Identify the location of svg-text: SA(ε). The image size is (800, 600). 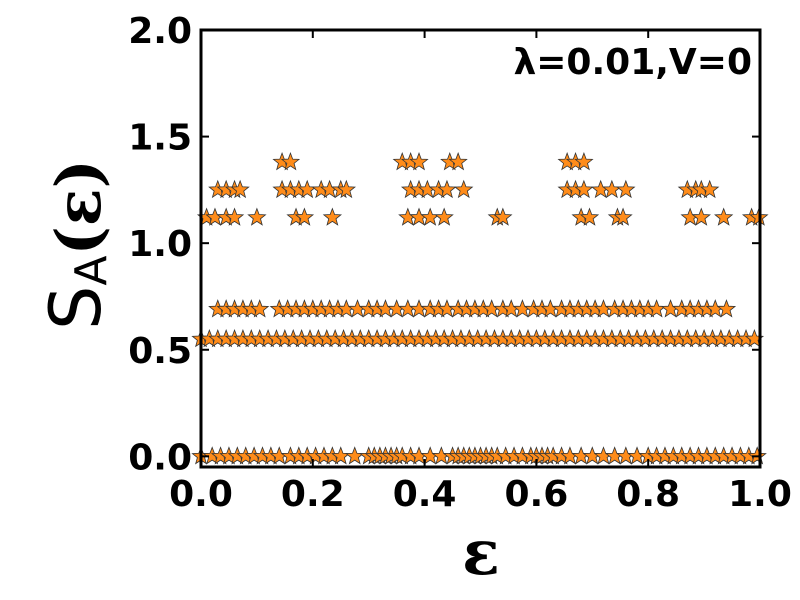
(76, 244).